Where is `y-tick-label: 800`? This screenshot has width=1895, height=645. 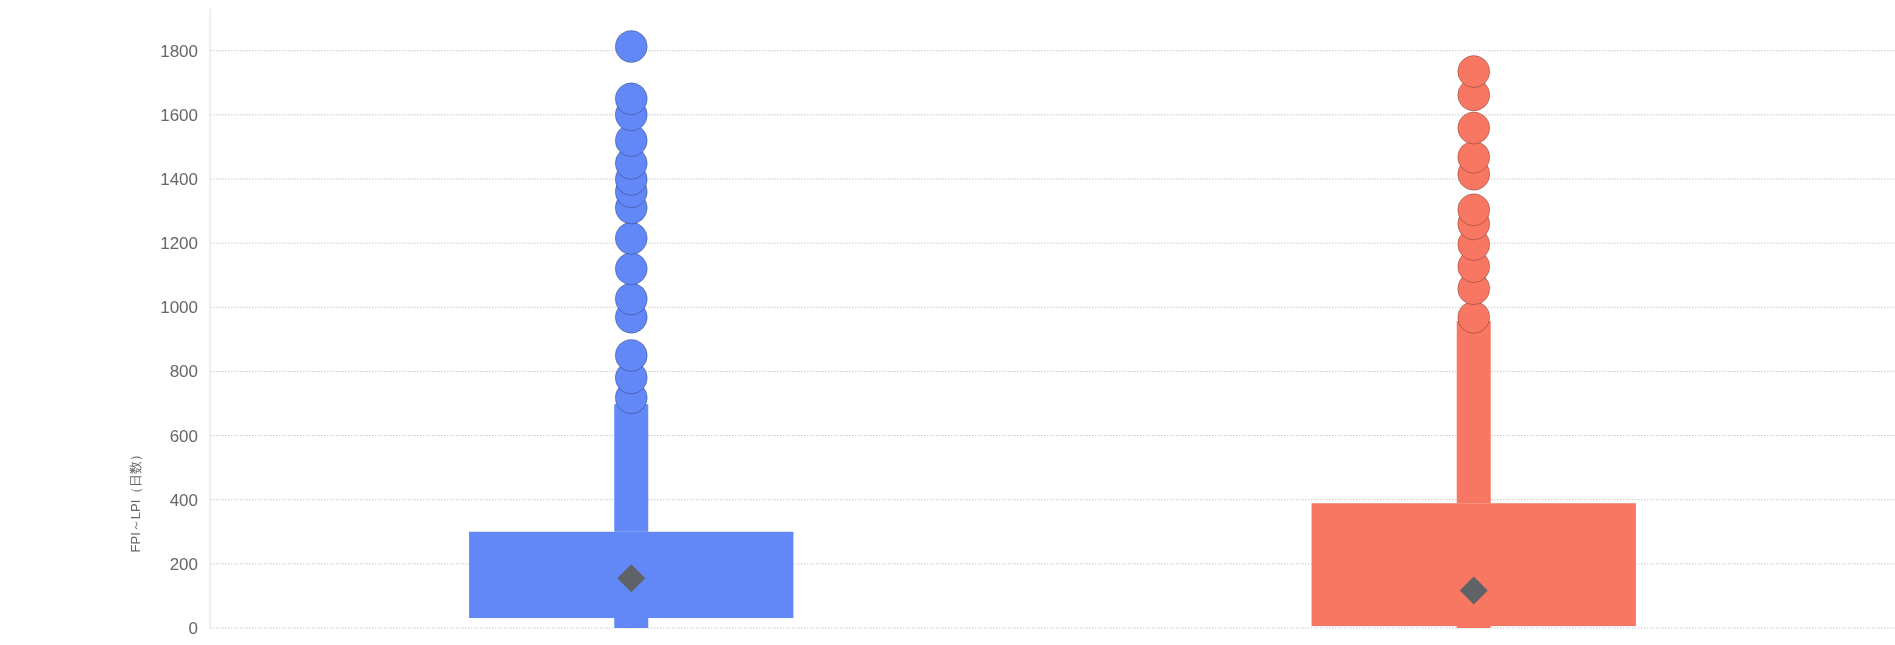
y-tick-label: 800 is located at coordinates (183, 372).